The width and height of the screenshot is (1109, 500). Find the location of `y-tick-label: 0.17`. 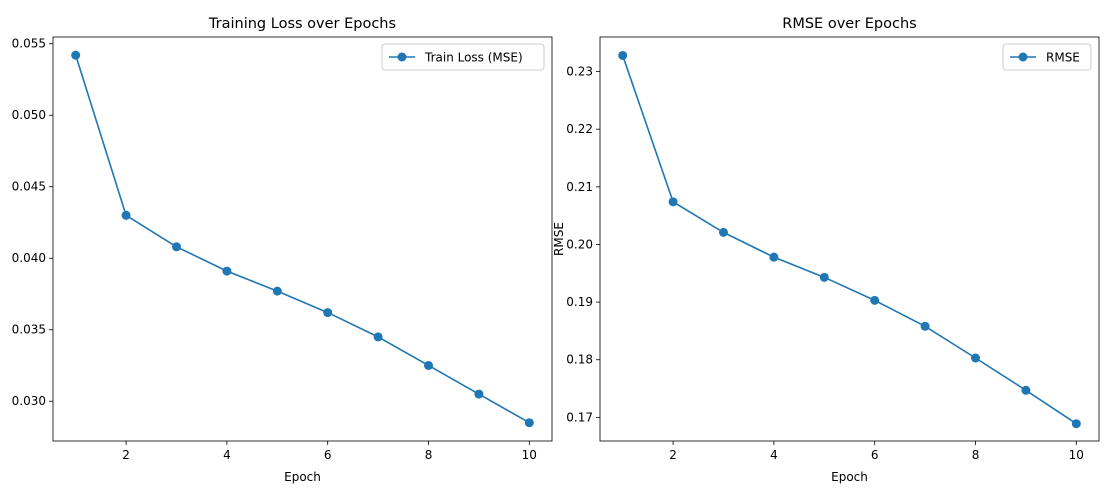

y-tick-label: 0.17 is located at coordinates (579, 417).